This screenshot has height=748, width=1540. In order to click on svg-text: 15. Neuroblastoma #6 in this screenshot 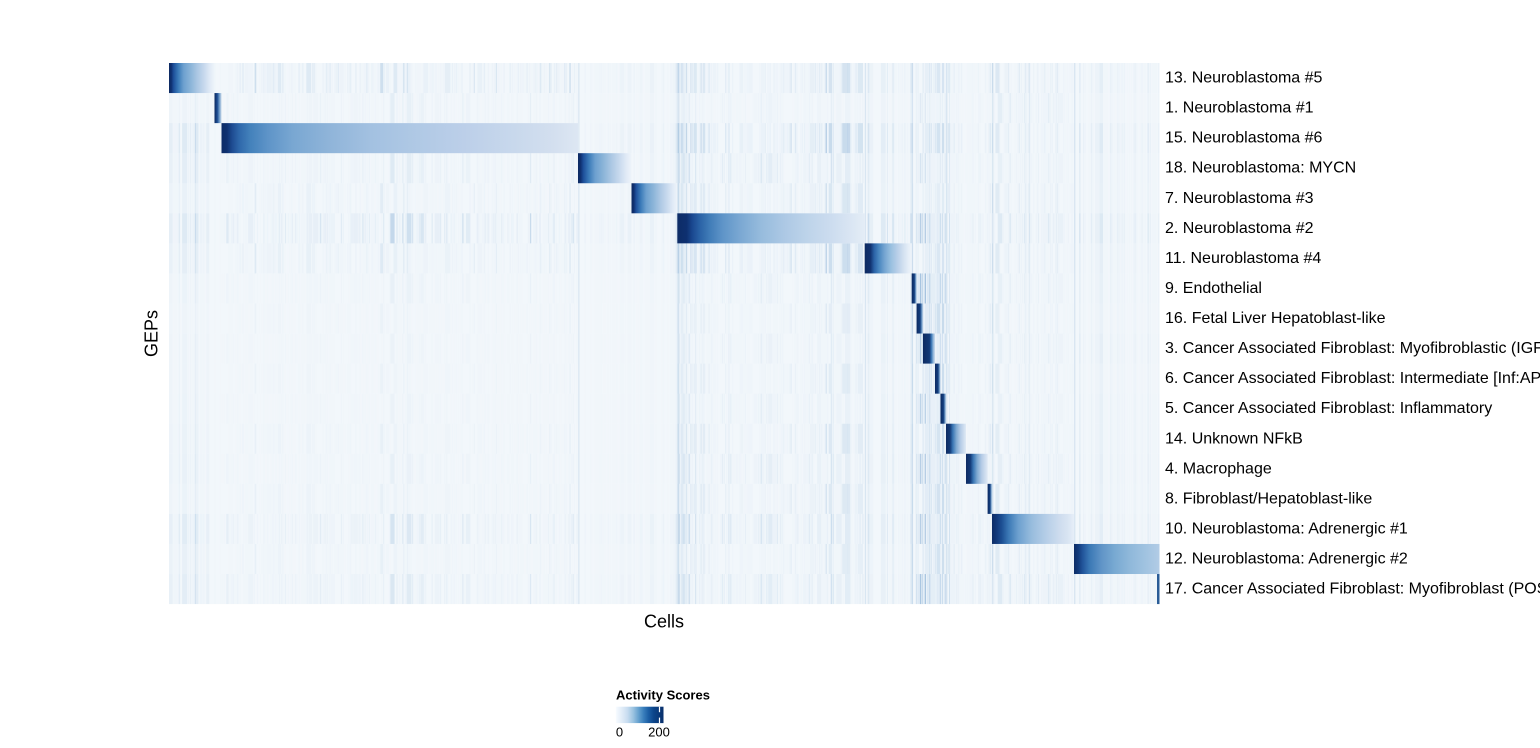, I will do `click(1244, 138)`.